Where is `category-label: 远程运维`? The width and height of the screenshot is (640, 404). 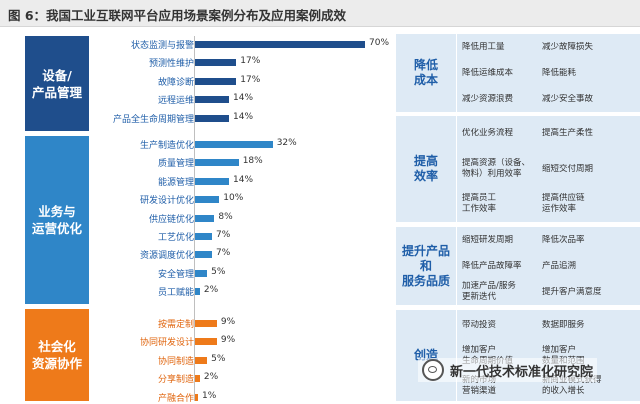
category-label: 远程运维 is located at coordinates (175, 101).